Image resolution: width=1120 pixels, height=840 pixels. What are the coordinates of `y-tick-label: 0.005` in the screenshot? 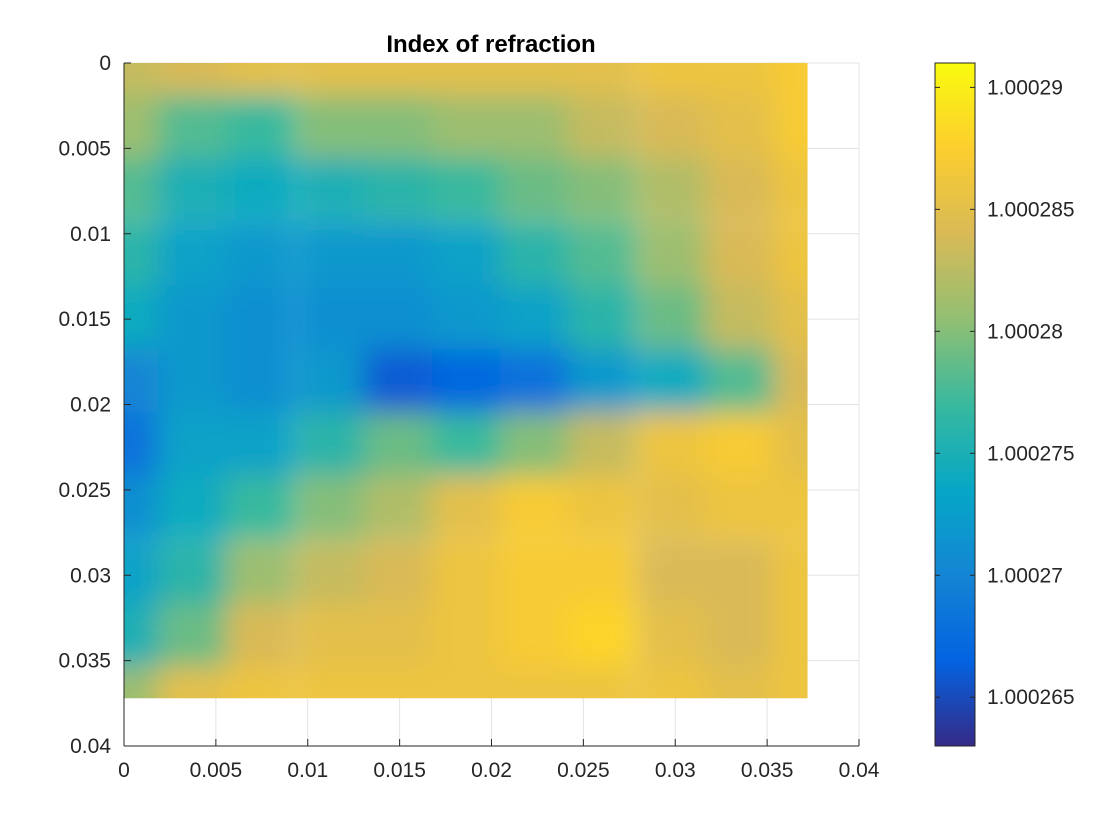 It's located at (84, 148).